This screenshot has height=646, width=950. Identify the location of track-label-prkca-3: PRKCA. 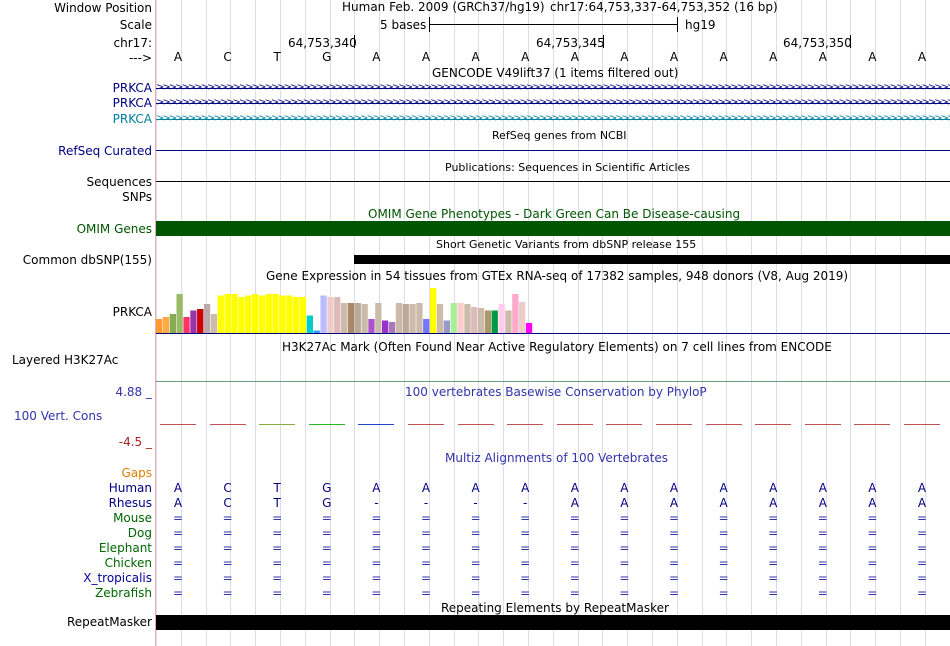
(132, 119).